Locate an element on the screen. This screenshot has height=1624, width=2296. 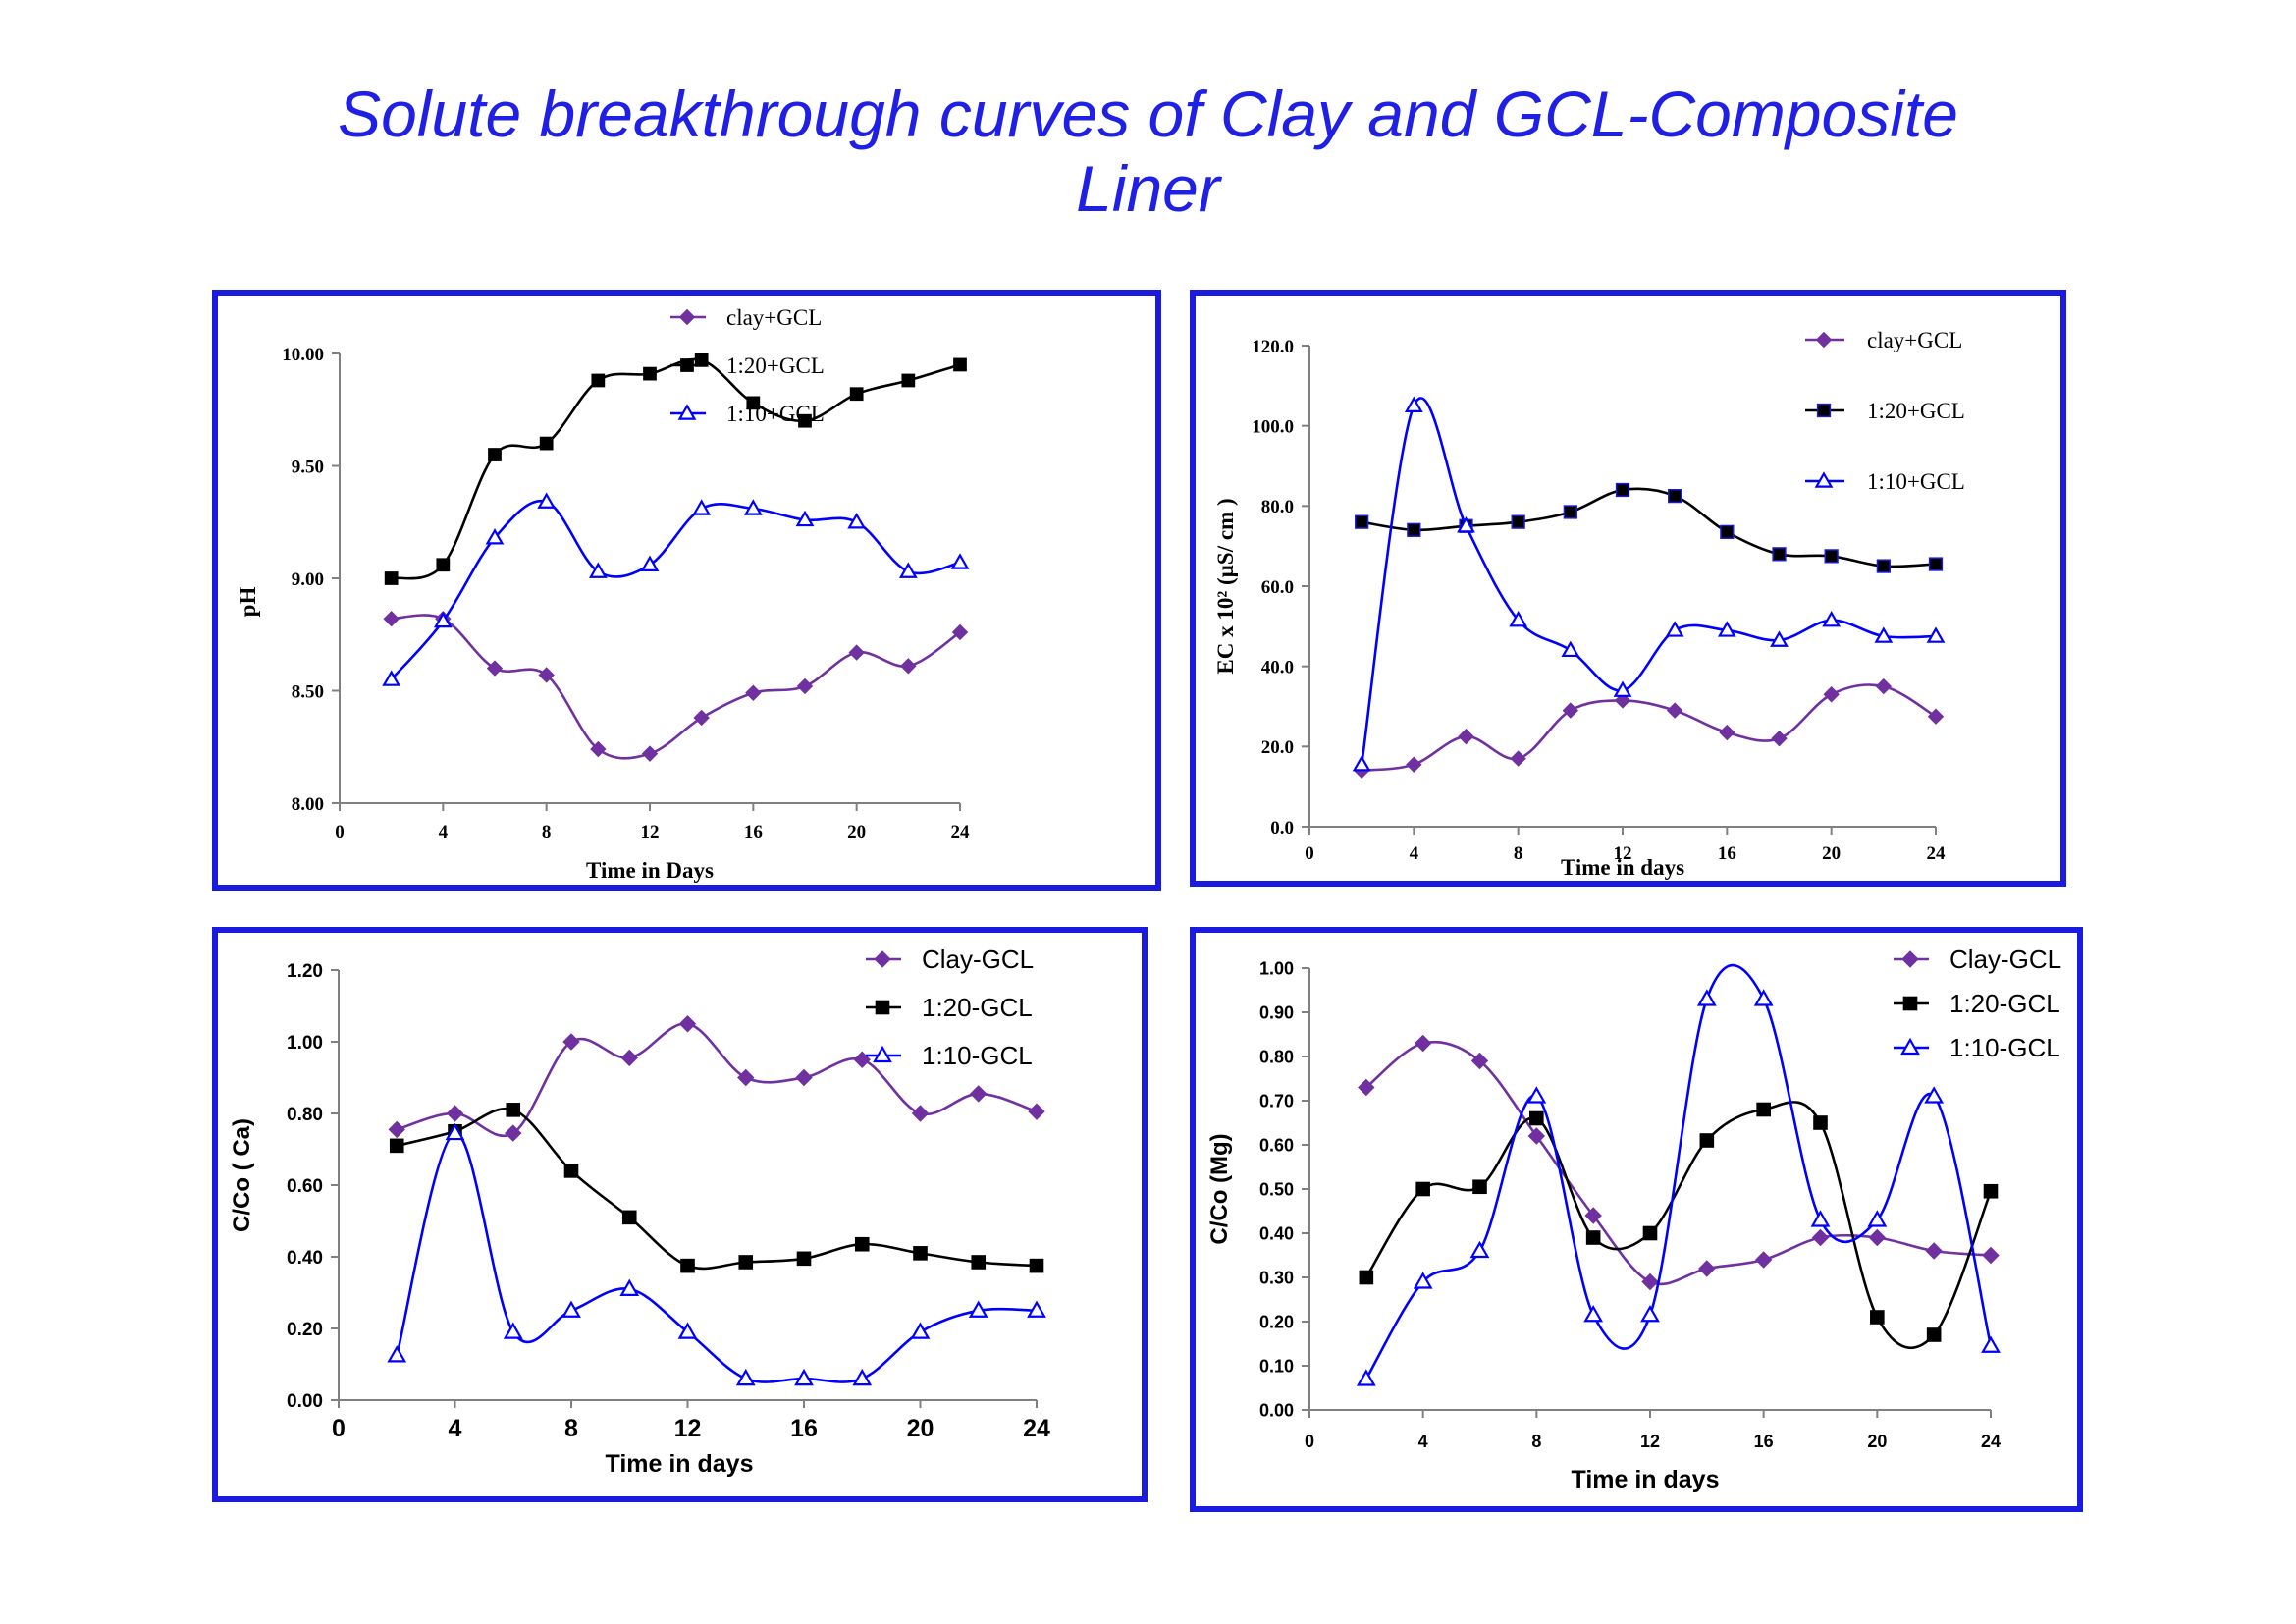
ph-x-tick-label: 4 is located at coordinates (444, 832).